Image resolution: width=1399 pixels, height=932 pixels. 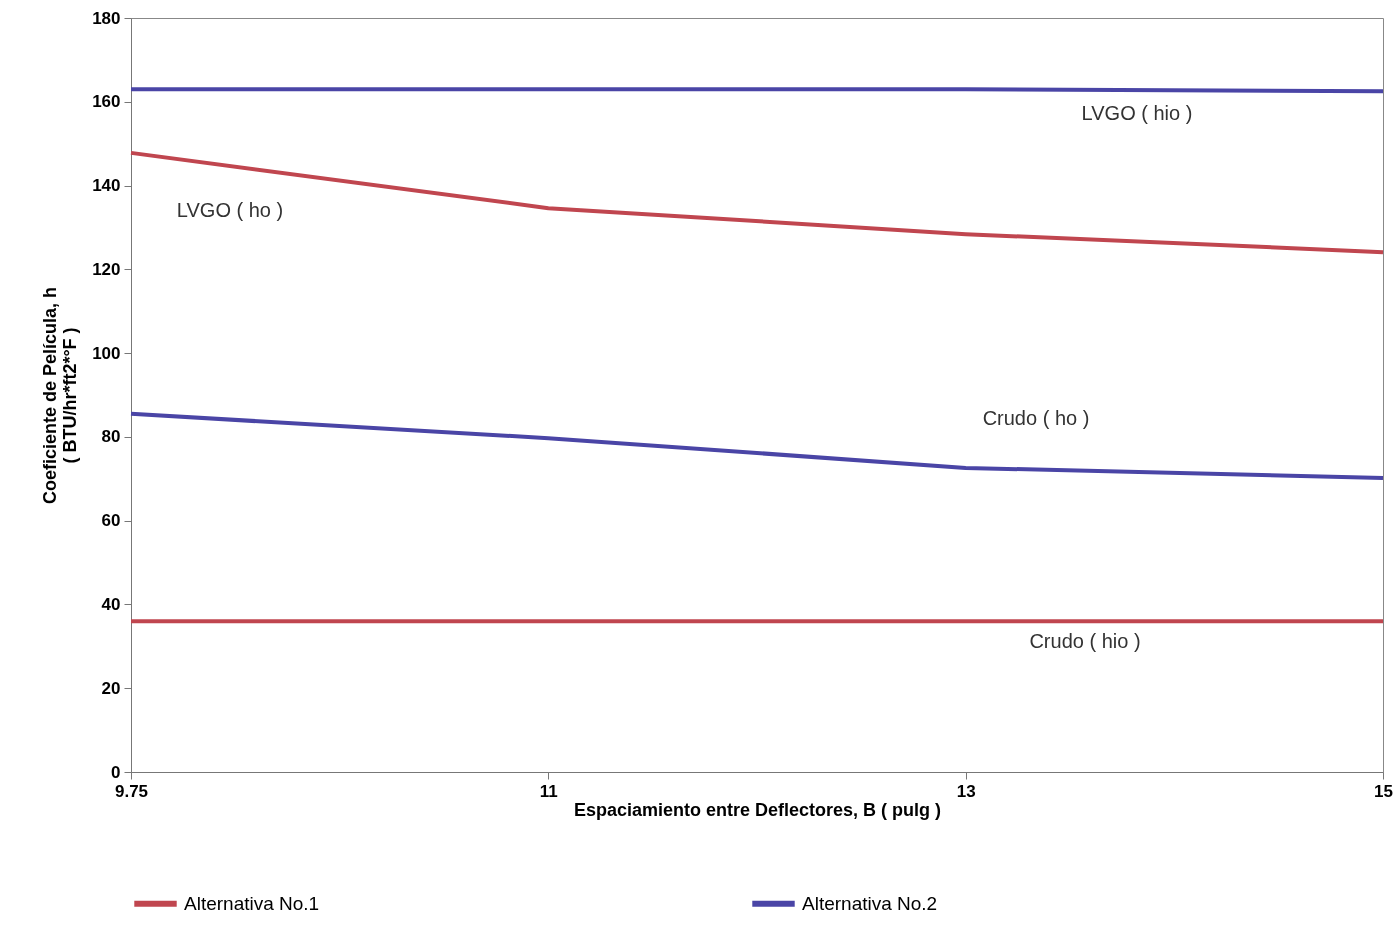 I want to click on x-tick-label: 13, so click(x=966, y=791).